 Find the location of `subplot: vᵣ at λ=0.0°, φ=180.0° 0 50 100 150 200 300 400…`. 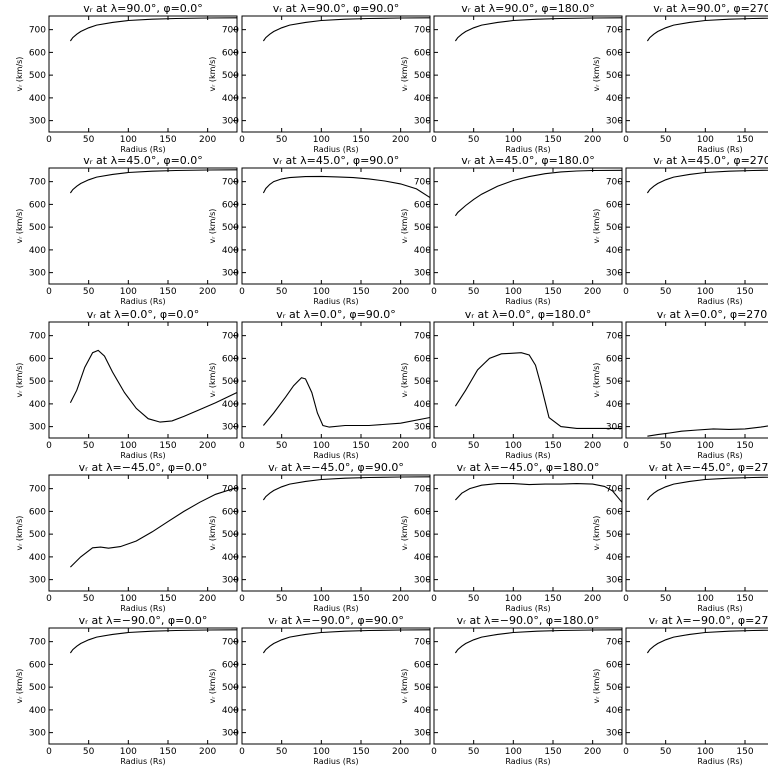

subplot: vᵣ at λ=0.0°, φ=180.0° 0 50 100 150 200 300 400… is located at coordinates (511, 384).